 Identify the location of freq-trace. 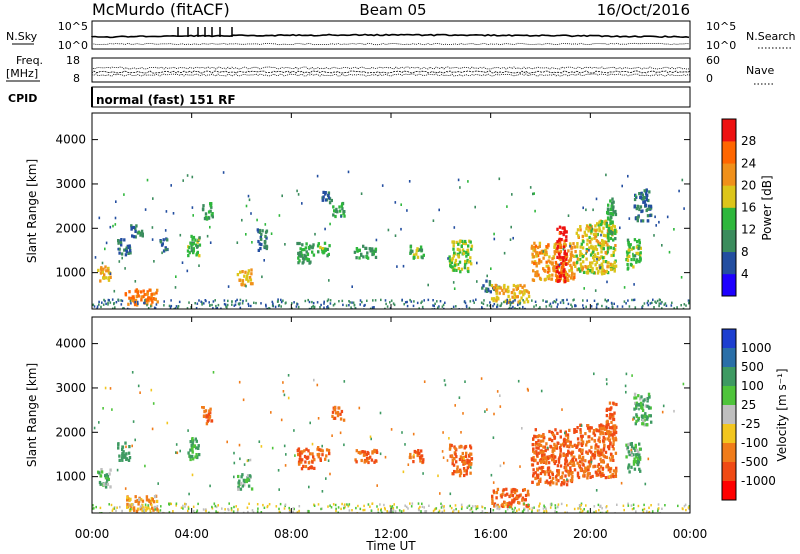
(391, 72).